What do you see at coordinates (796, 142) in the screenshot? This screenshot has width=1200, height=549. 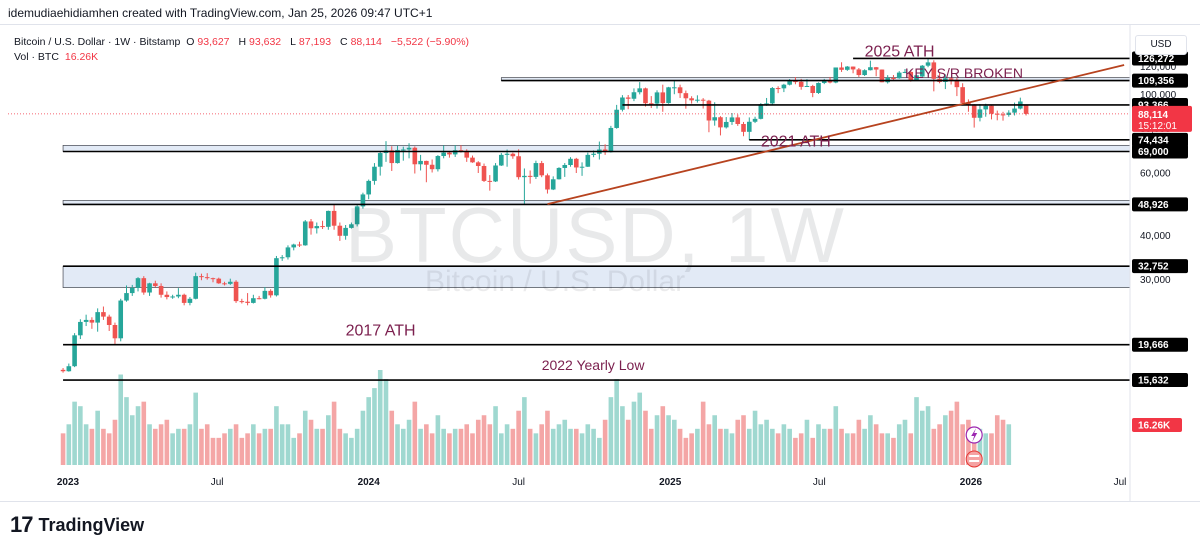 I see `annotation-label: 2021 ATH` at bounding box center [796, 142].